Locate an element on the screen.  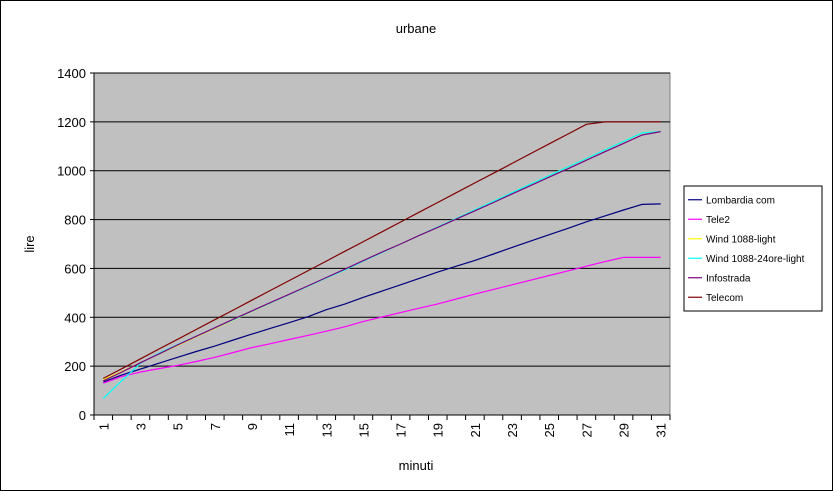
x-tick-label: 7 is located at coordinates (215, 426).